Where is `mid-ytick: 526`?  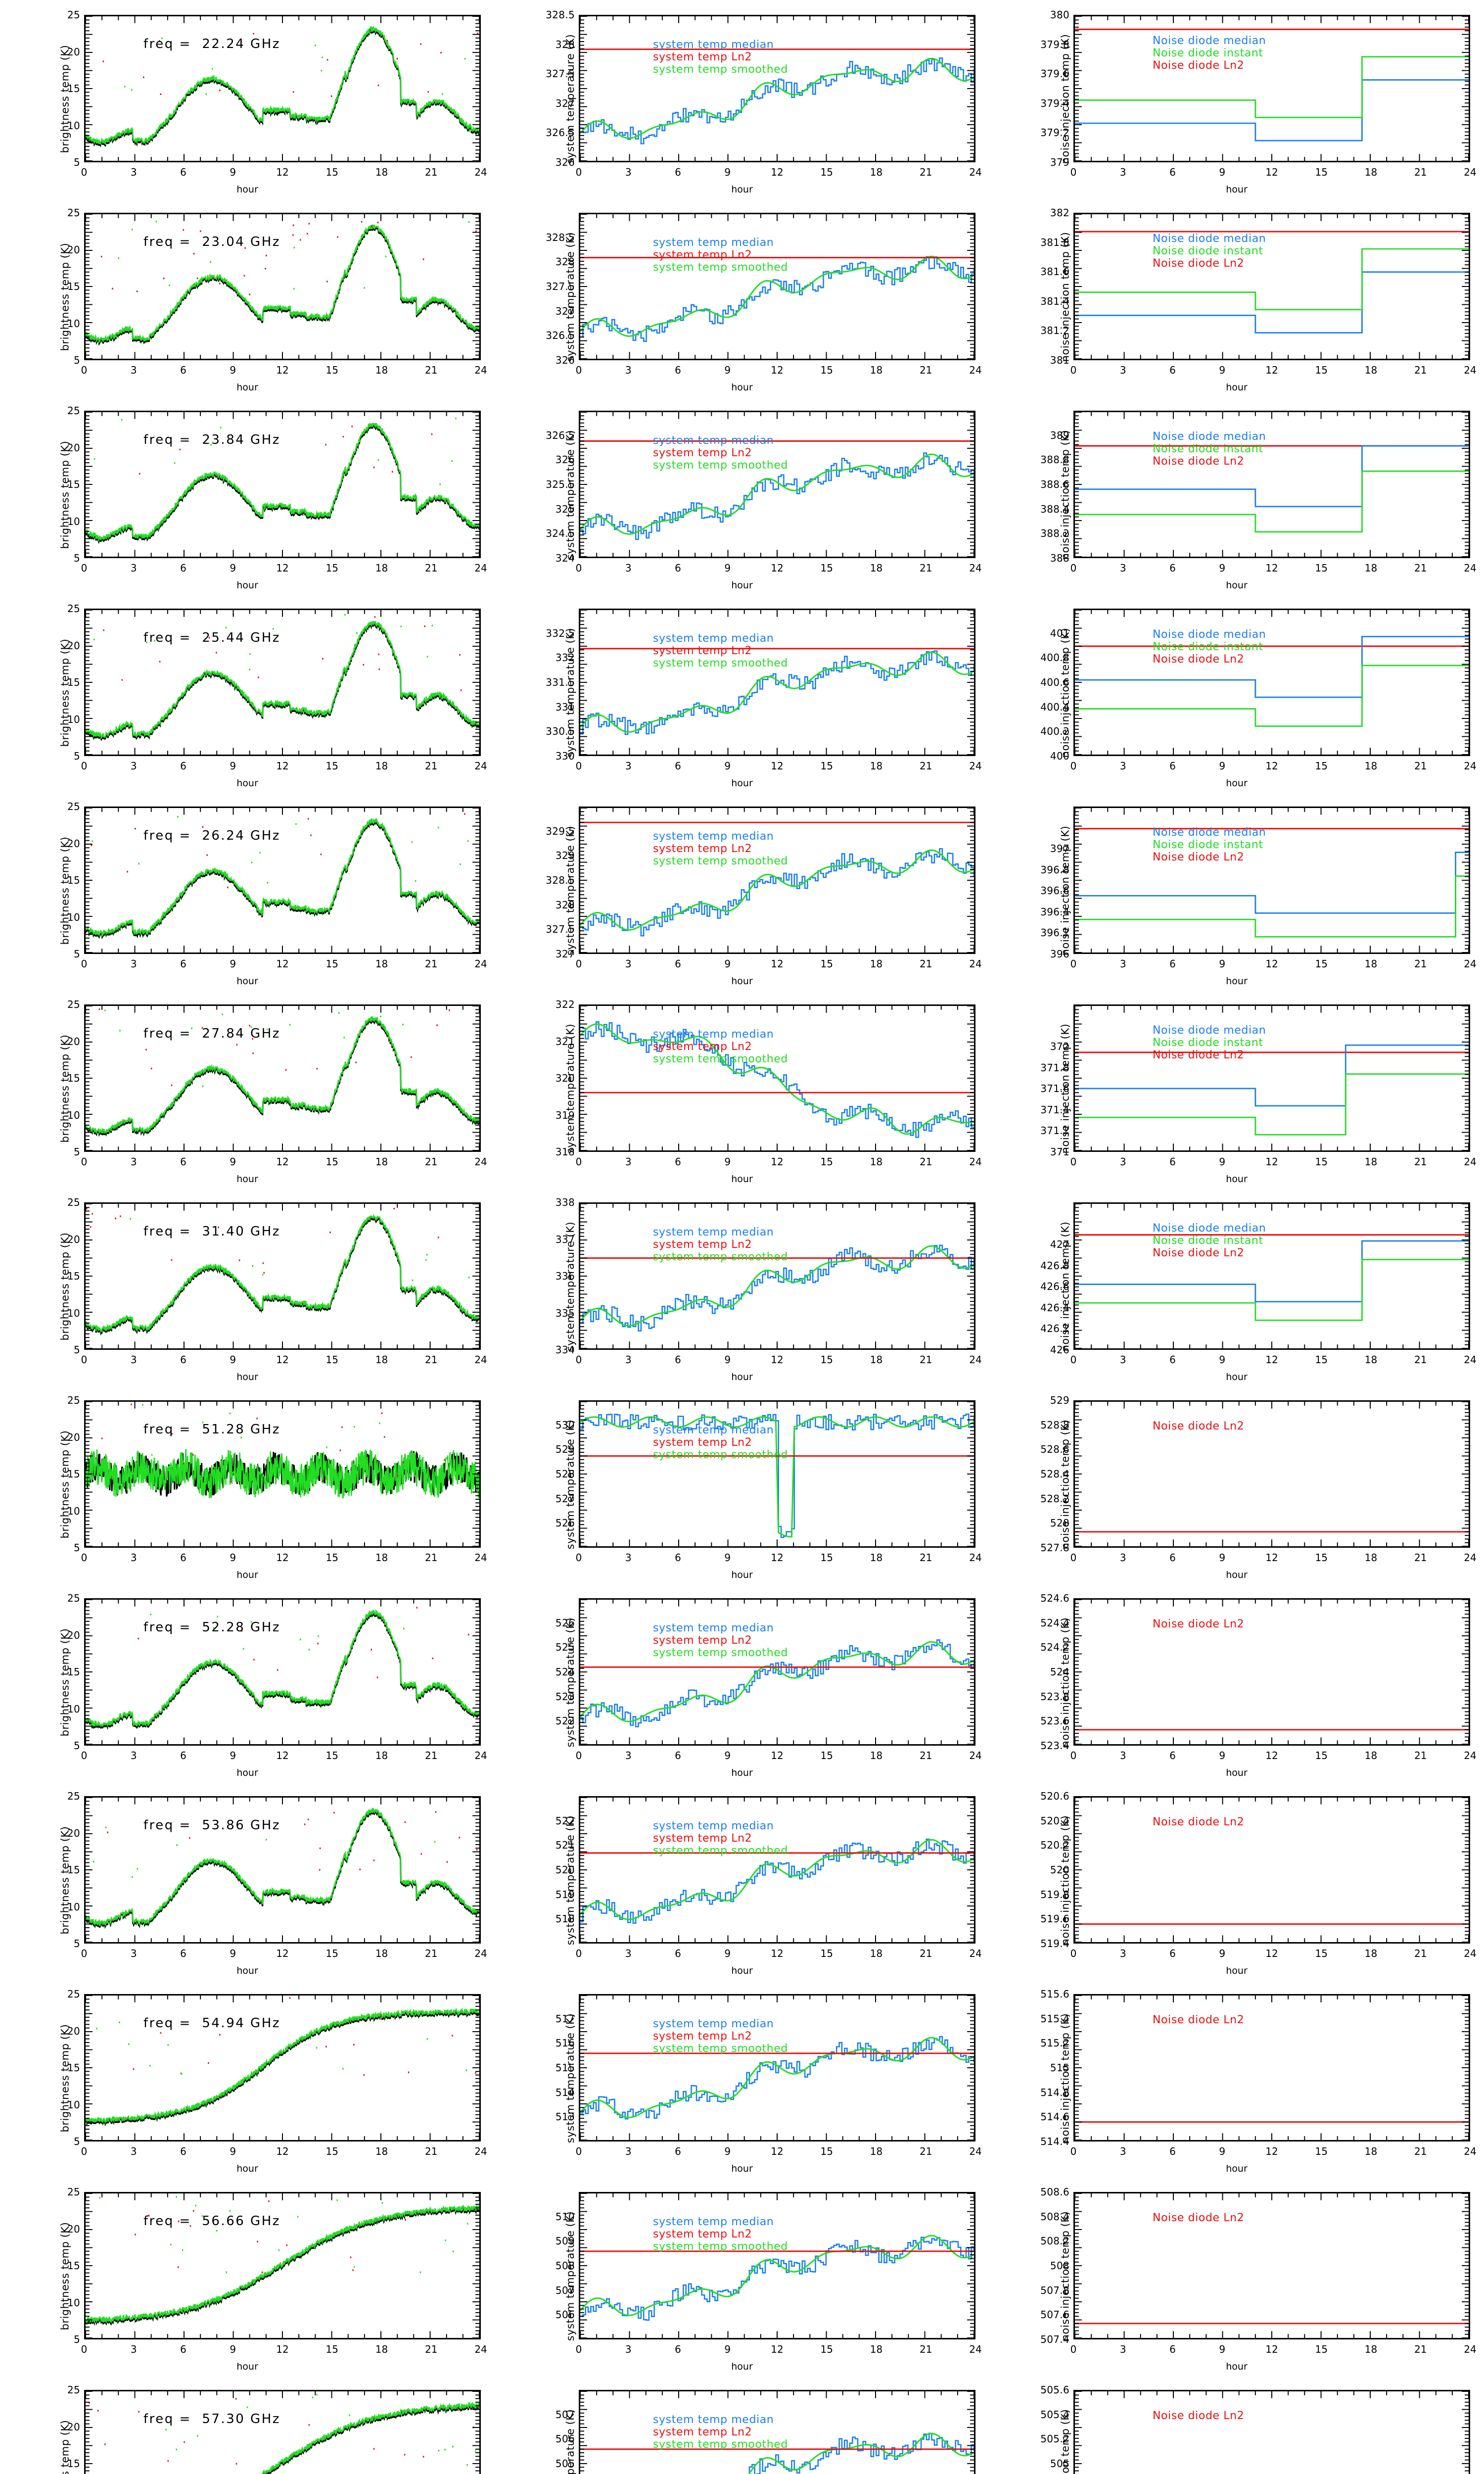 mid-ytick: 526 is located at coordinates (565, 1523).